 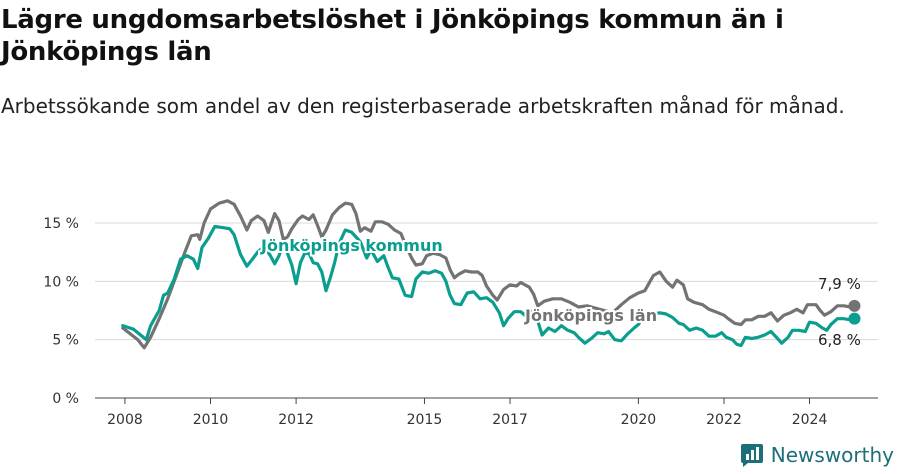 What do you see at coordinates (351, 245) in the screenshot?
I see `series-label-jonkopings-kommun: Jönköpings kommun` at bounding box center [351, 245].